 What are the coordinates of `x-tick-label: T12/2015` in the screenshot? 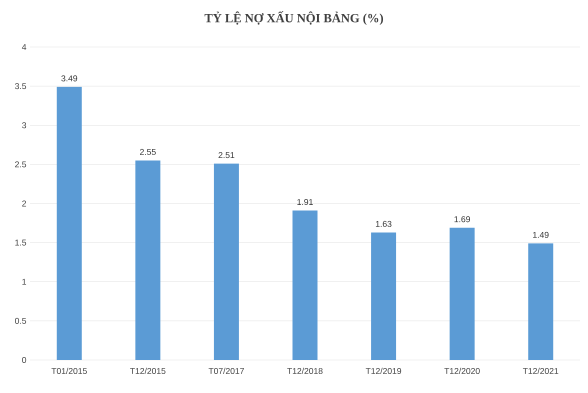 It's located at (148, 371).